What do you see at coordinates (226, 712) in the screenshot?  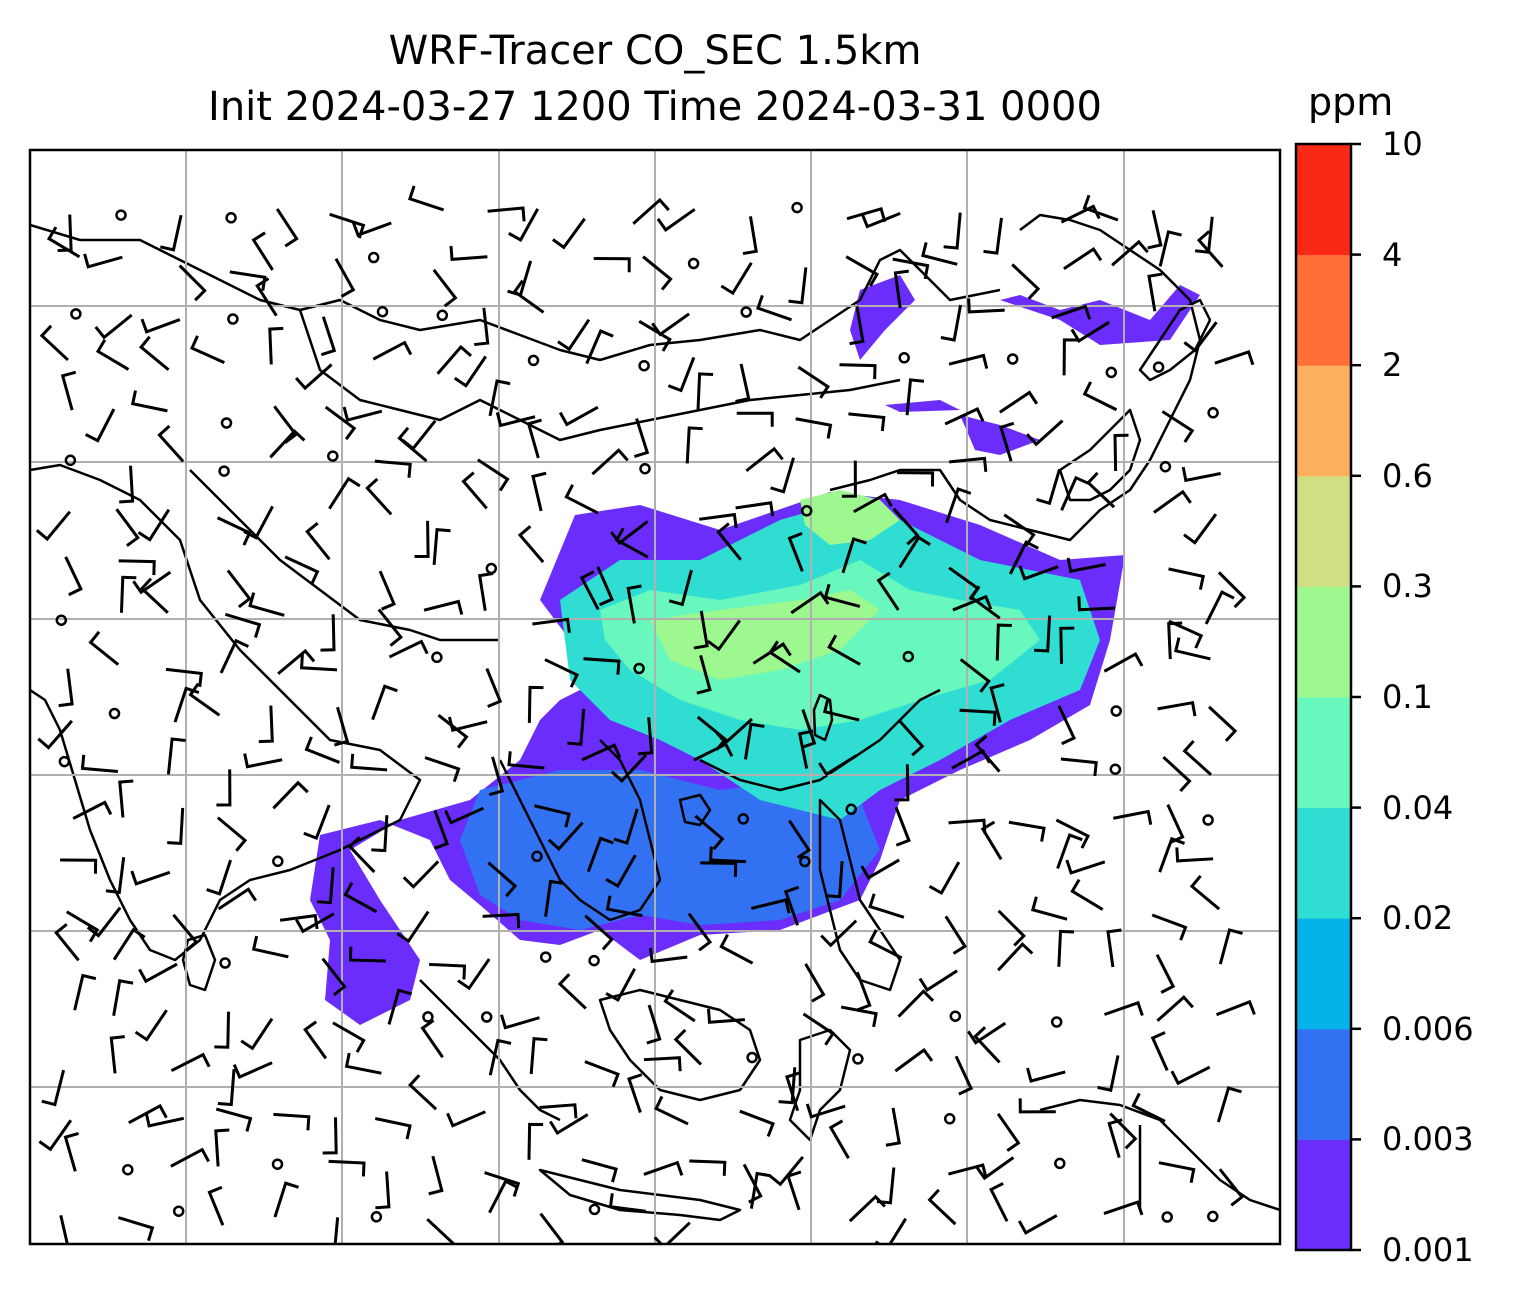 I see `coastline-india` at bounding box center [226, 712].